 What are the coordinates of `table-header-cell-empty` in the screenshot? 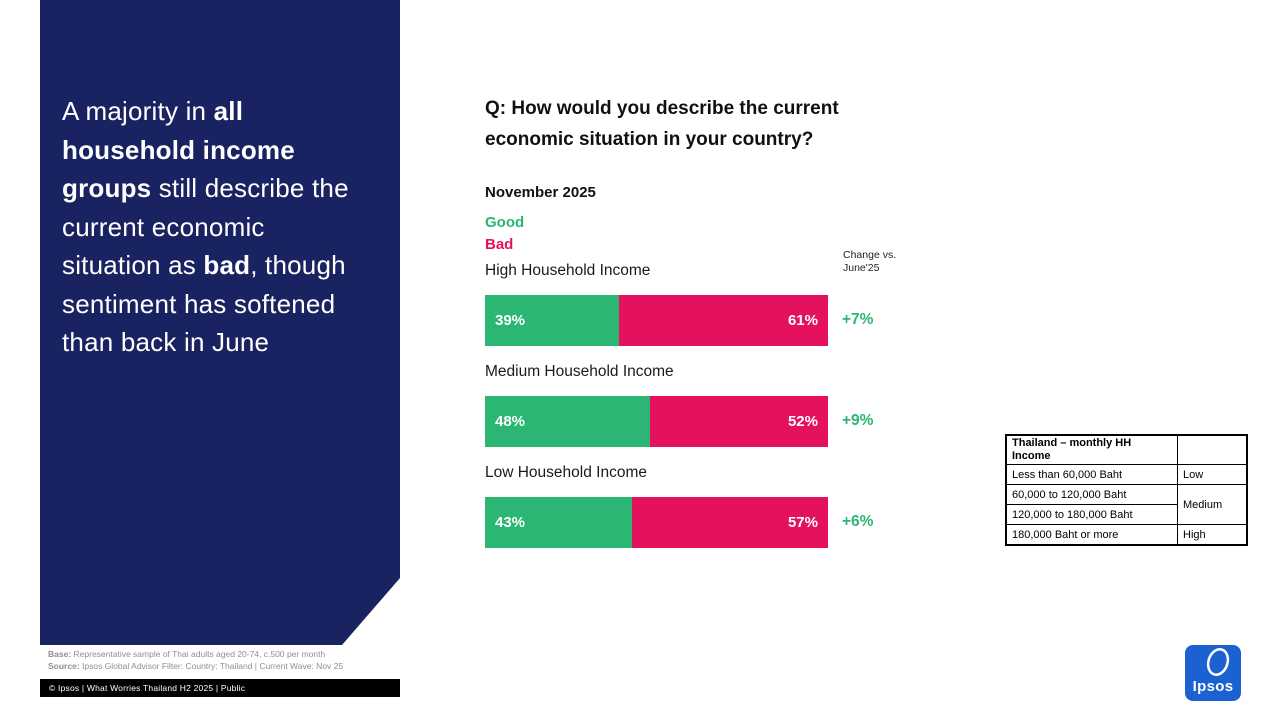 It's located at (1212, 449).